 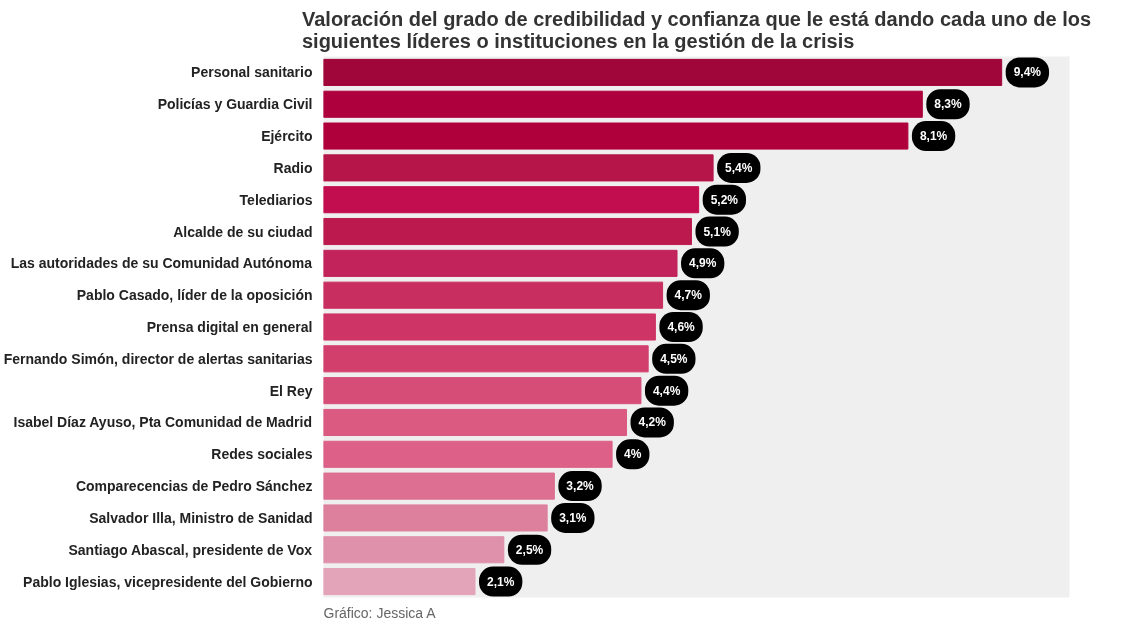 I want to click on data-label: 8,1%, so click(x=933, y=136).